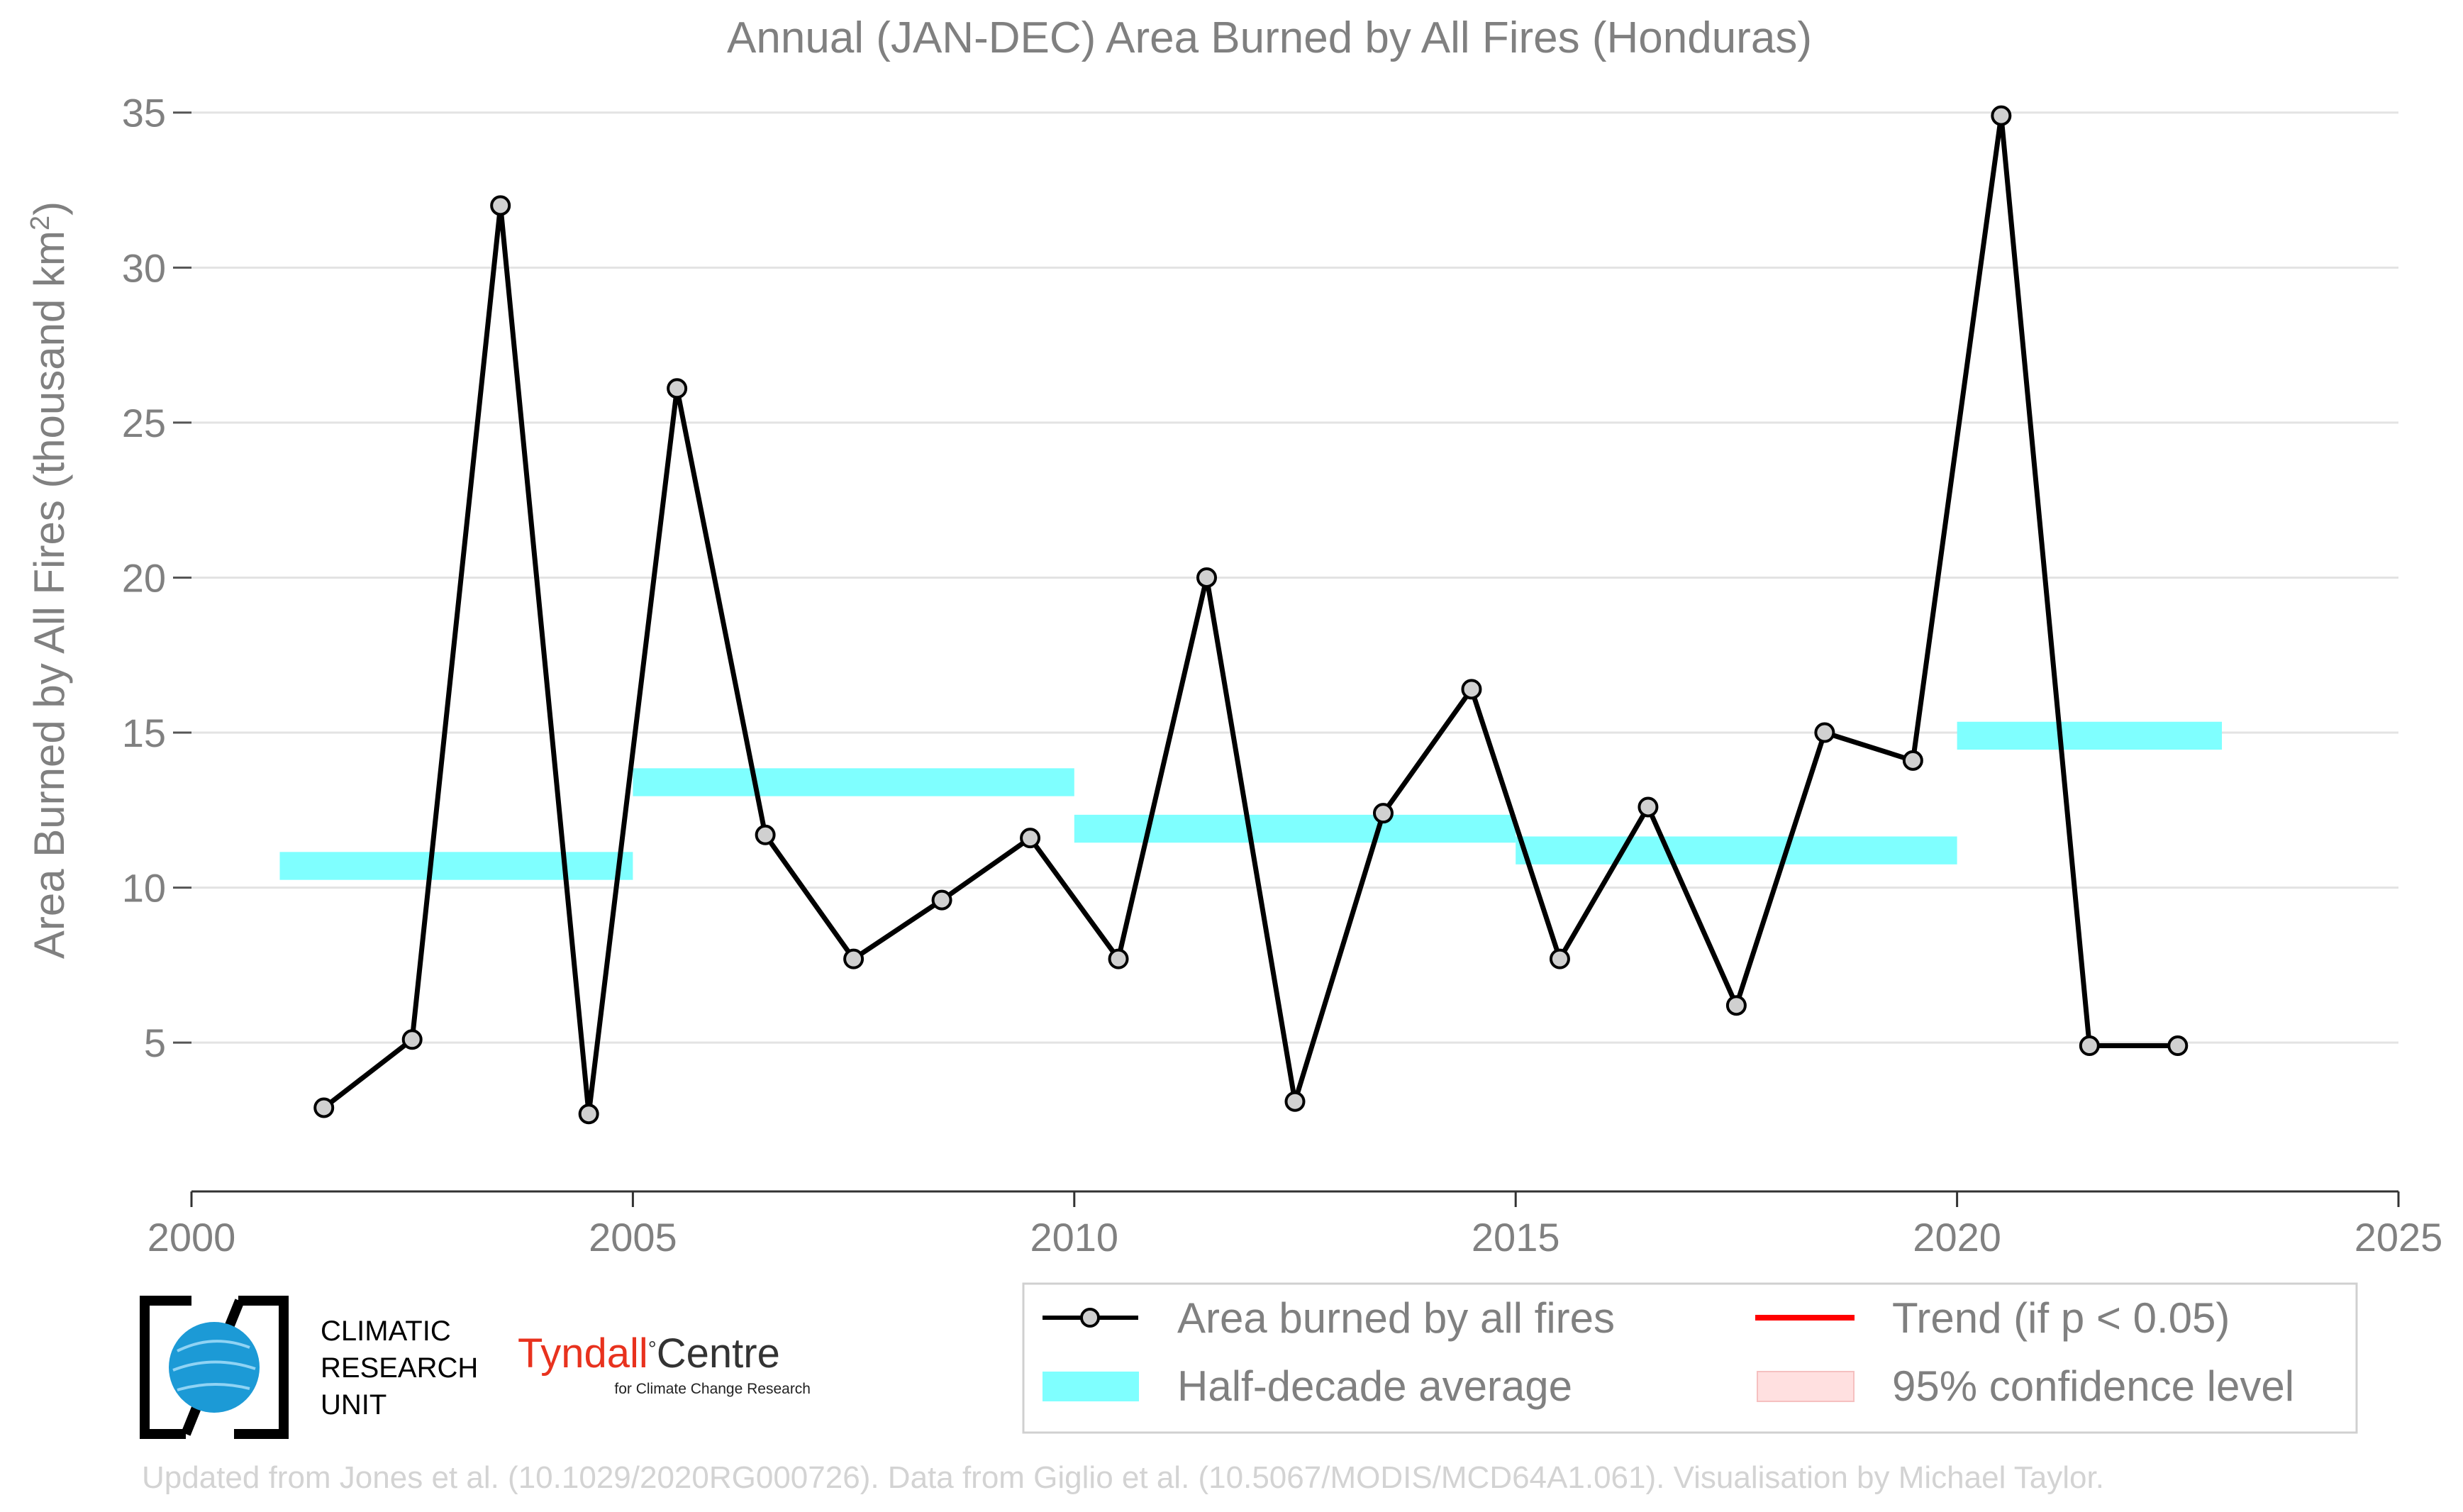 The width and height of the screenshot is (2463, 1512). Describe the element at coordinates (2093, 1386) in the screenshot. I see `legend-label-confidence: 95% confidence level` at that location.